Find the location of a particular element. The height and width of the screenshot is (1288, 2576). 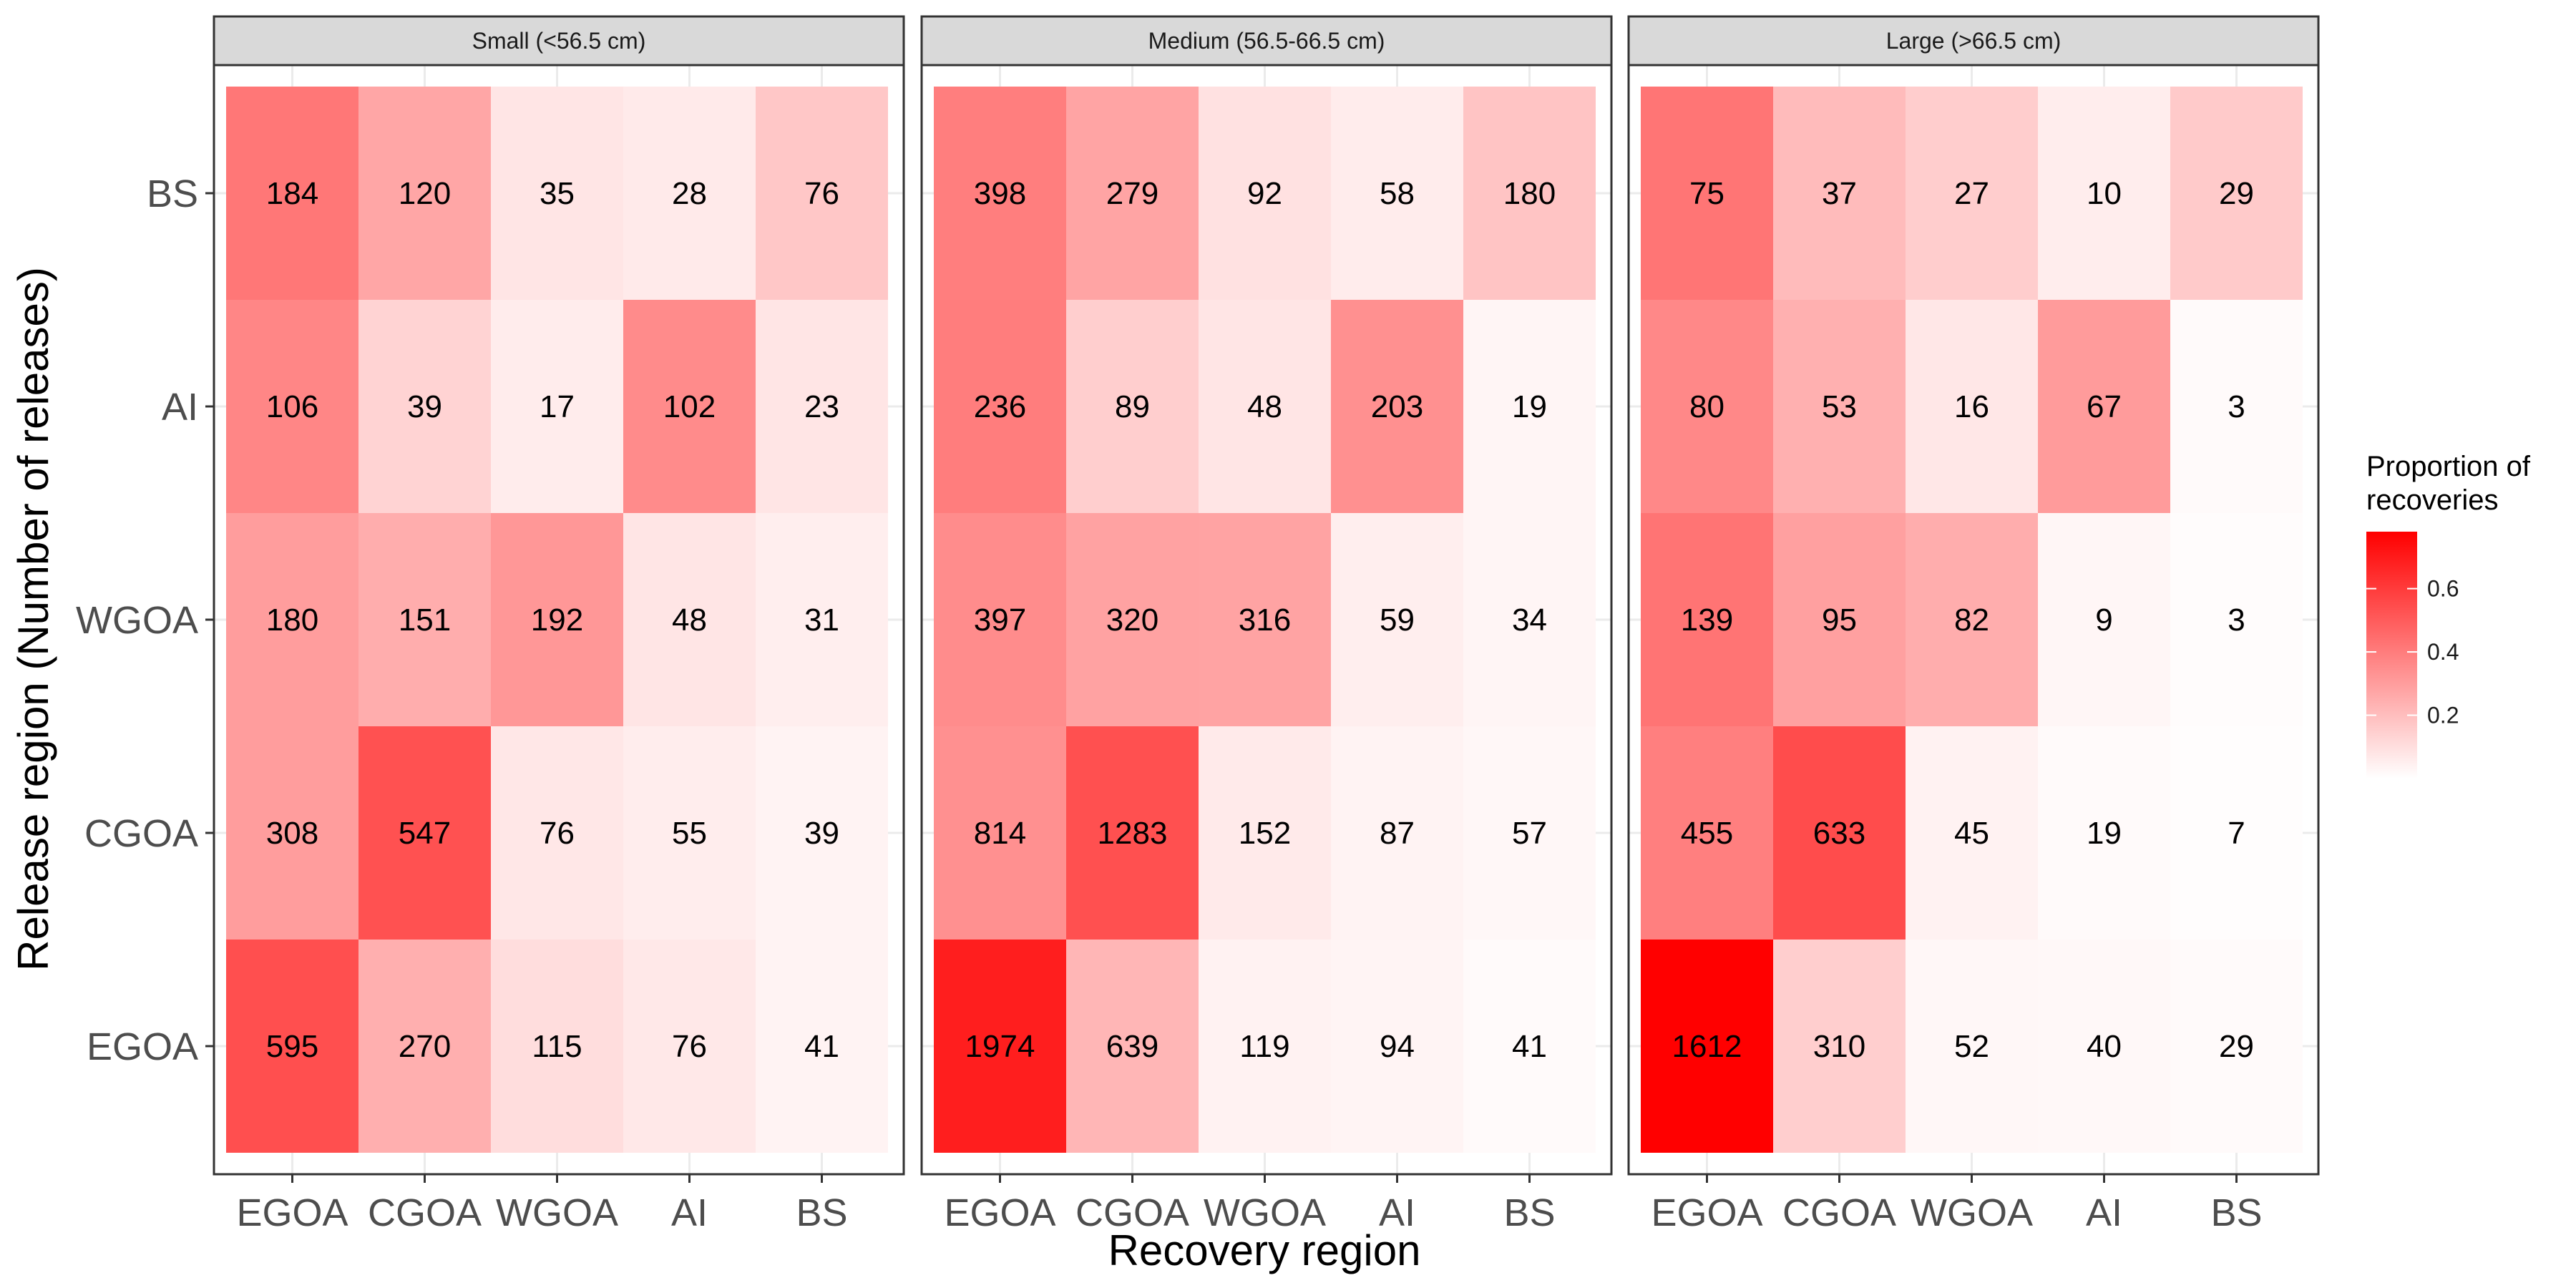

cell-label: 270 is located at coordinates (425, 1046).